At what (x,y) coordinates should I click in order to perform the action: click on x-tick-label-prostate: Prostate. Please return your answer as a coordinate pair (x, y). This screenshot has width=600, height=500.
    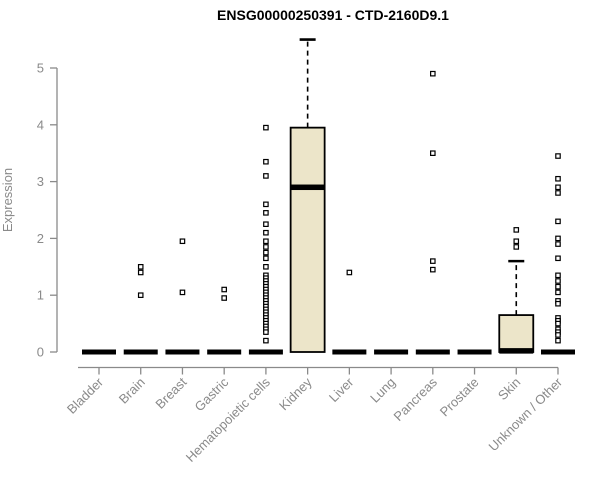
    Looking at the image, I should click on (459, 397).